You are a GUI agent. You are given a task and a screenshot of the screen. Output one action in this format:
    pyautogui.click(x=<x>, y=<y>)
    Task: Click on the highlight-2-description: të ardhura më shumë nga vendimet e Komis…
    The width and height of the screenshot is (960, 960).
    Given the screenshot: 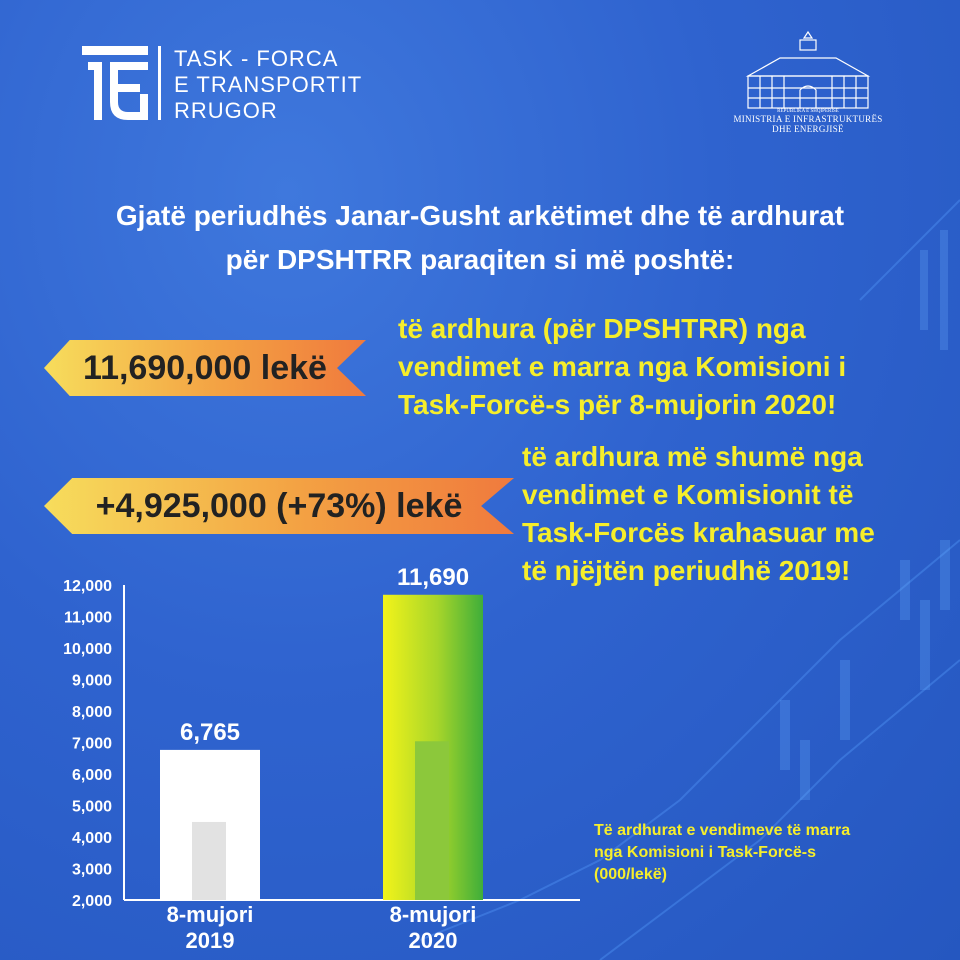 What is the action you would take?
    pyautogui.click(x=732, y=514)
    